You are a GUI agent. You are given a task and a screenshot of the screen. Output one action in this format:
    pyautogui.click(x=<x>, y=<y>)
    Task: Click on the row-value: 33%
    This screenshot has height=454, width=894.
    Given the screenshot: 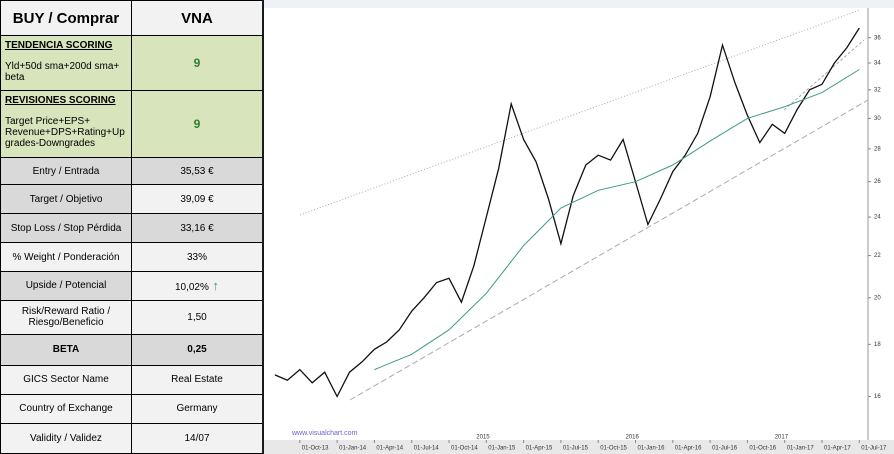 What is the action you would take?
    pyautogui.click(x=197, y=257)
    